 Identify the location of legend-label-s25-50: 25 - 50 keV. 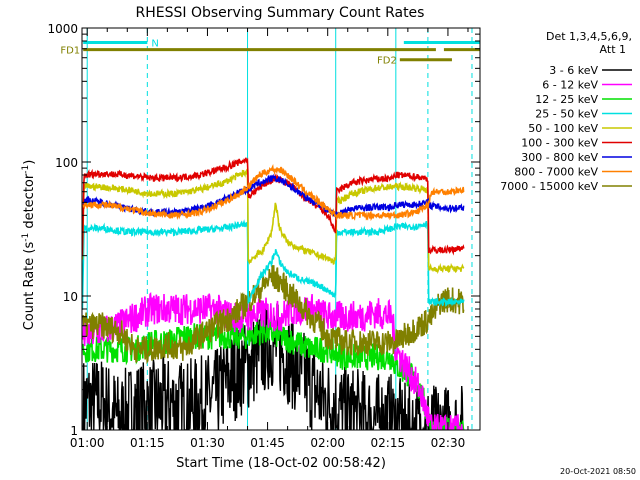
(566, 114).